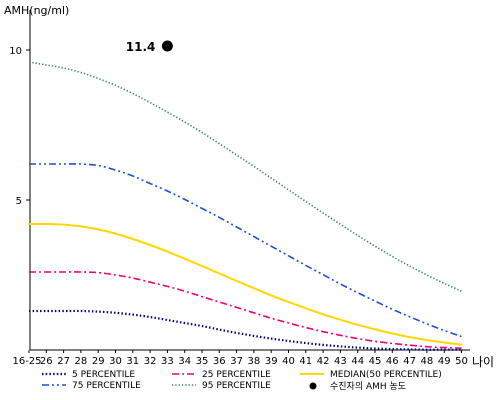  Describe the element at coordinates (386, 375) in the screenshot. I see `legend-label-2: MEDIAN(50 PERCENTILE)` at that location.